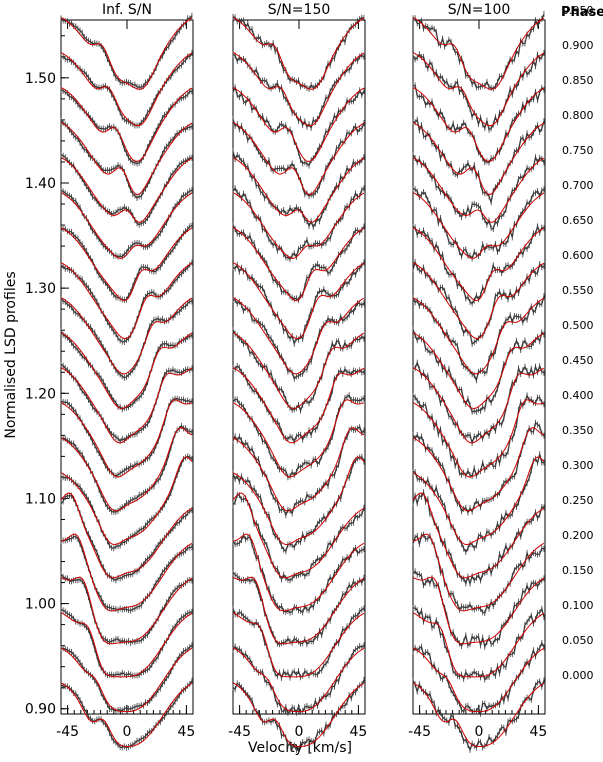 The height and width of the screenshot is (762, 603). I want to click on phase-label: 0.350, so click(578, 430).